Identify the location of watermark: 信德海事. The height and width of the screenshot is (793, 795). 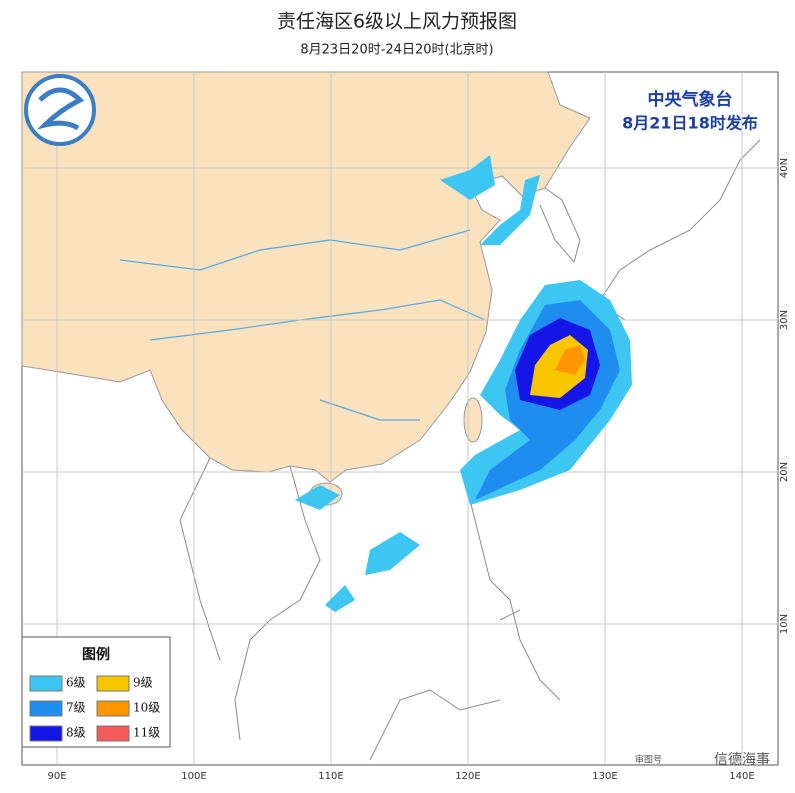
(742, 760).